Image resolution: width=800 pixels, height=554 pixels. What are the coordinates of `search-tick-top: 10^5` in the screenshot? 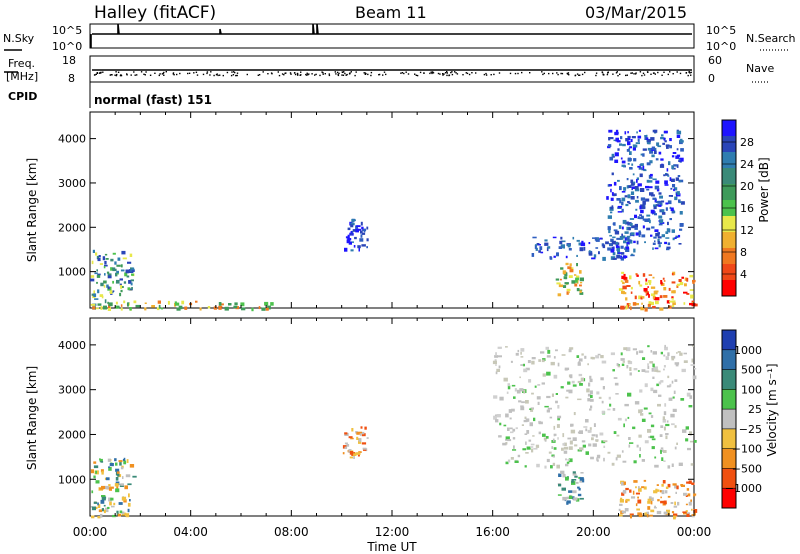 It's located at (721, 30).